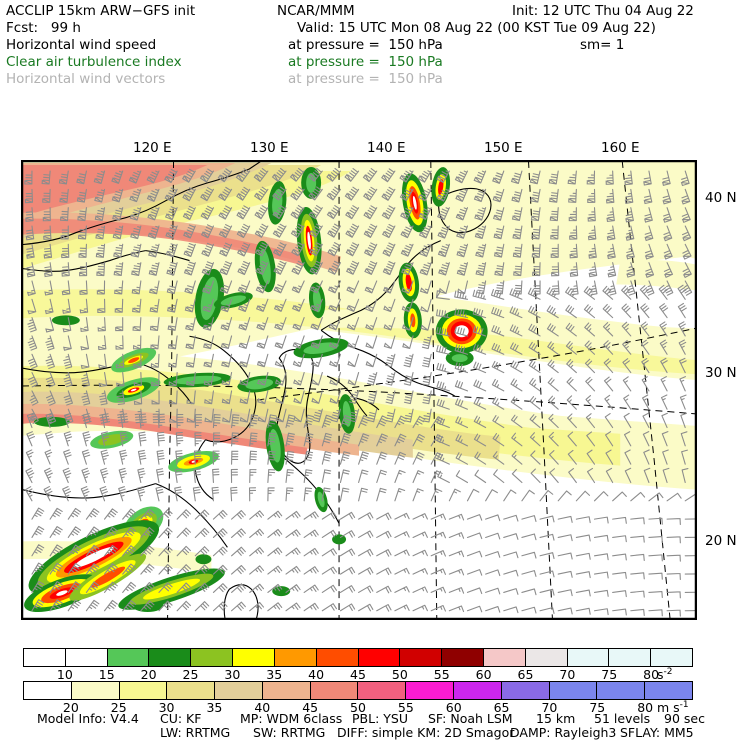  What do you see at coordinates (232, 674) in the screenshot?
I see `colorbar-tick-30: 30` at bounding box center [232, 674].